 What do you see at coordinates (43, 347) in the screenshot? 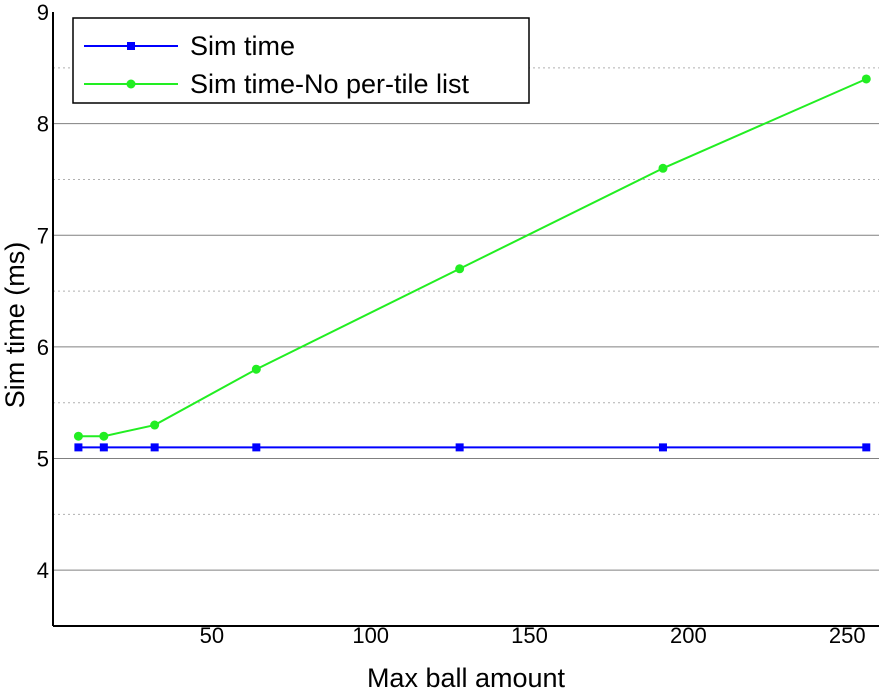
I see `y-tick-label: 6` at bounding box center [43, 347].